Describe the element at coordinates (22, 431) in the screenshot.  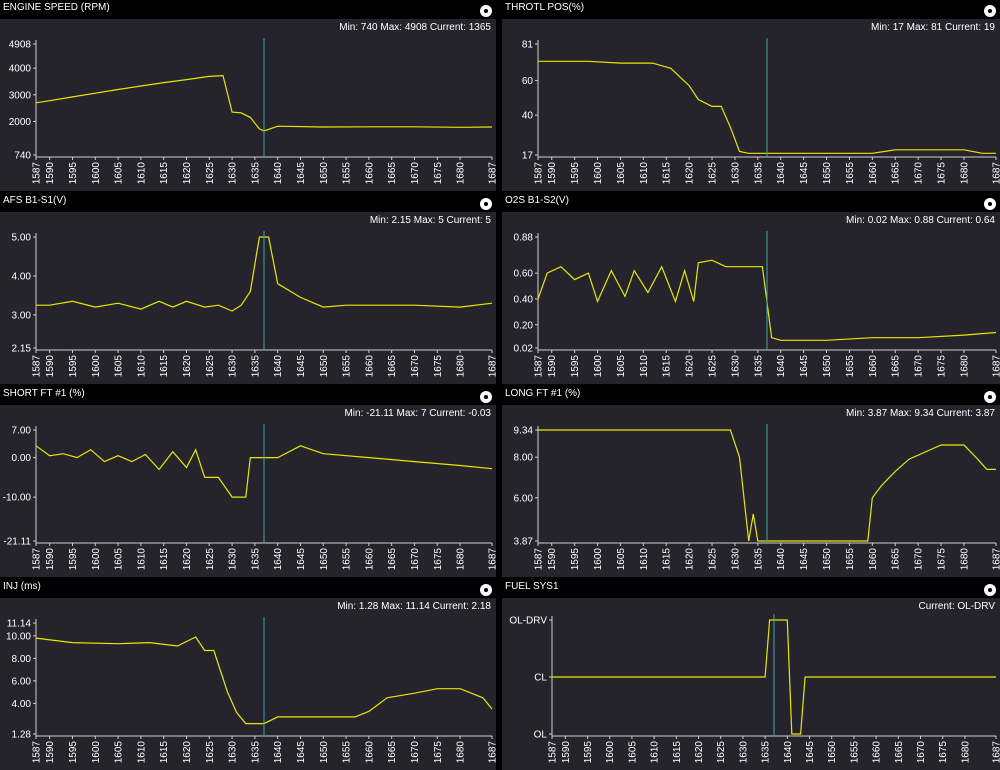
I see `y-tick-label: 7.00` at that location.